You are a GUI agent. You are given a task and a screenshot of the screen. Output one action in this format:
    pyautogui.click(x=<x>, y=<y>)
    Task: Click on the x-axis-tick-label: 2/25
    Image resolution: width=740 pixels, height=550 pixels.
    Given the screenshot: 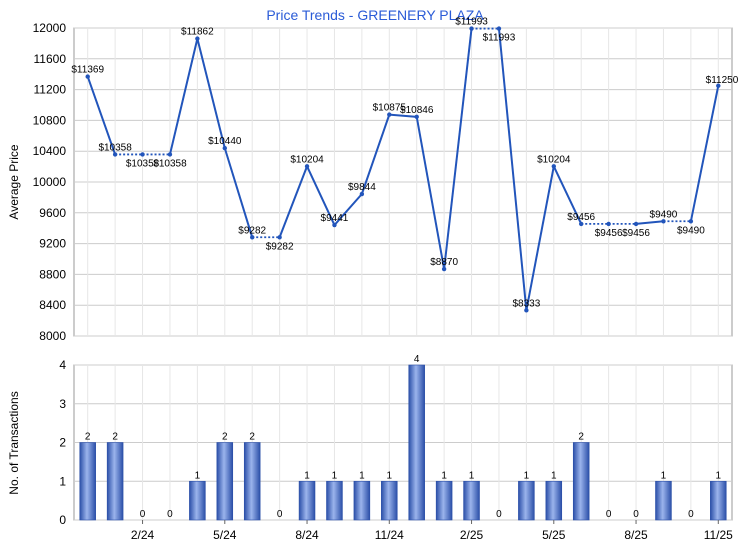 What is the action you would take?
    pyautogui.click(x=472, y=535)
    